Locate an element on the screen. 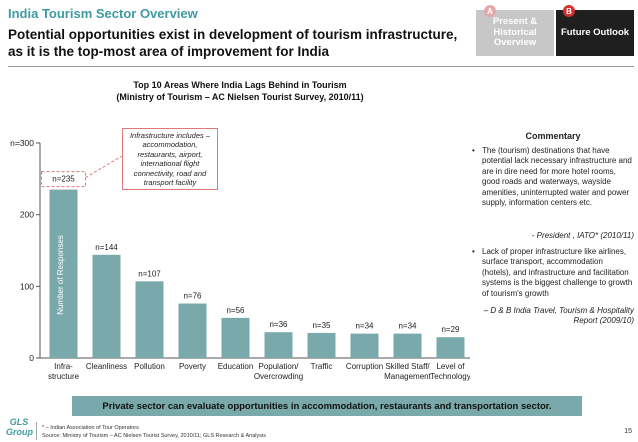 Image resolution: width=638 pixels, height=442 pixels. tab-b-label: Future Outlook is located at coordinates (595, 32).